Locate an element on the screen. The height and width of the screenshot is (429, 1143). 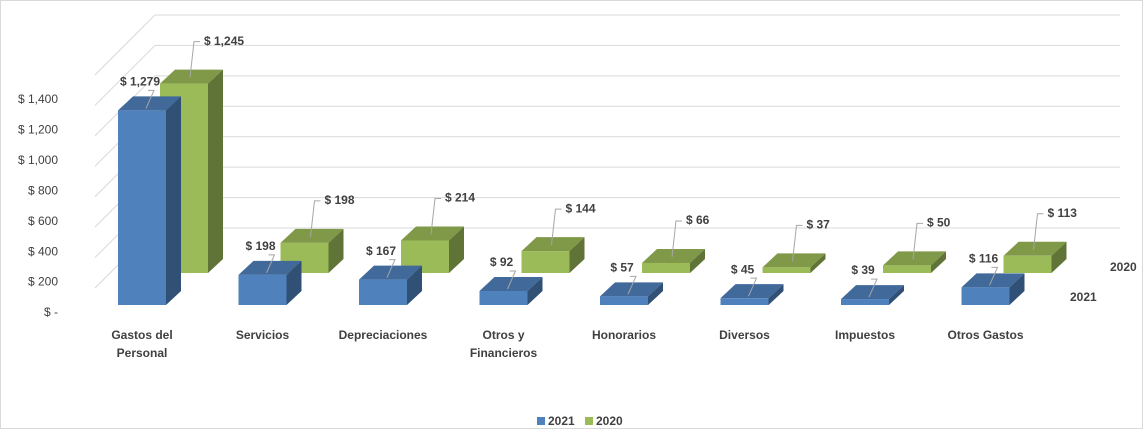
legend-label: 2020 is located at coordinates (609, 421).